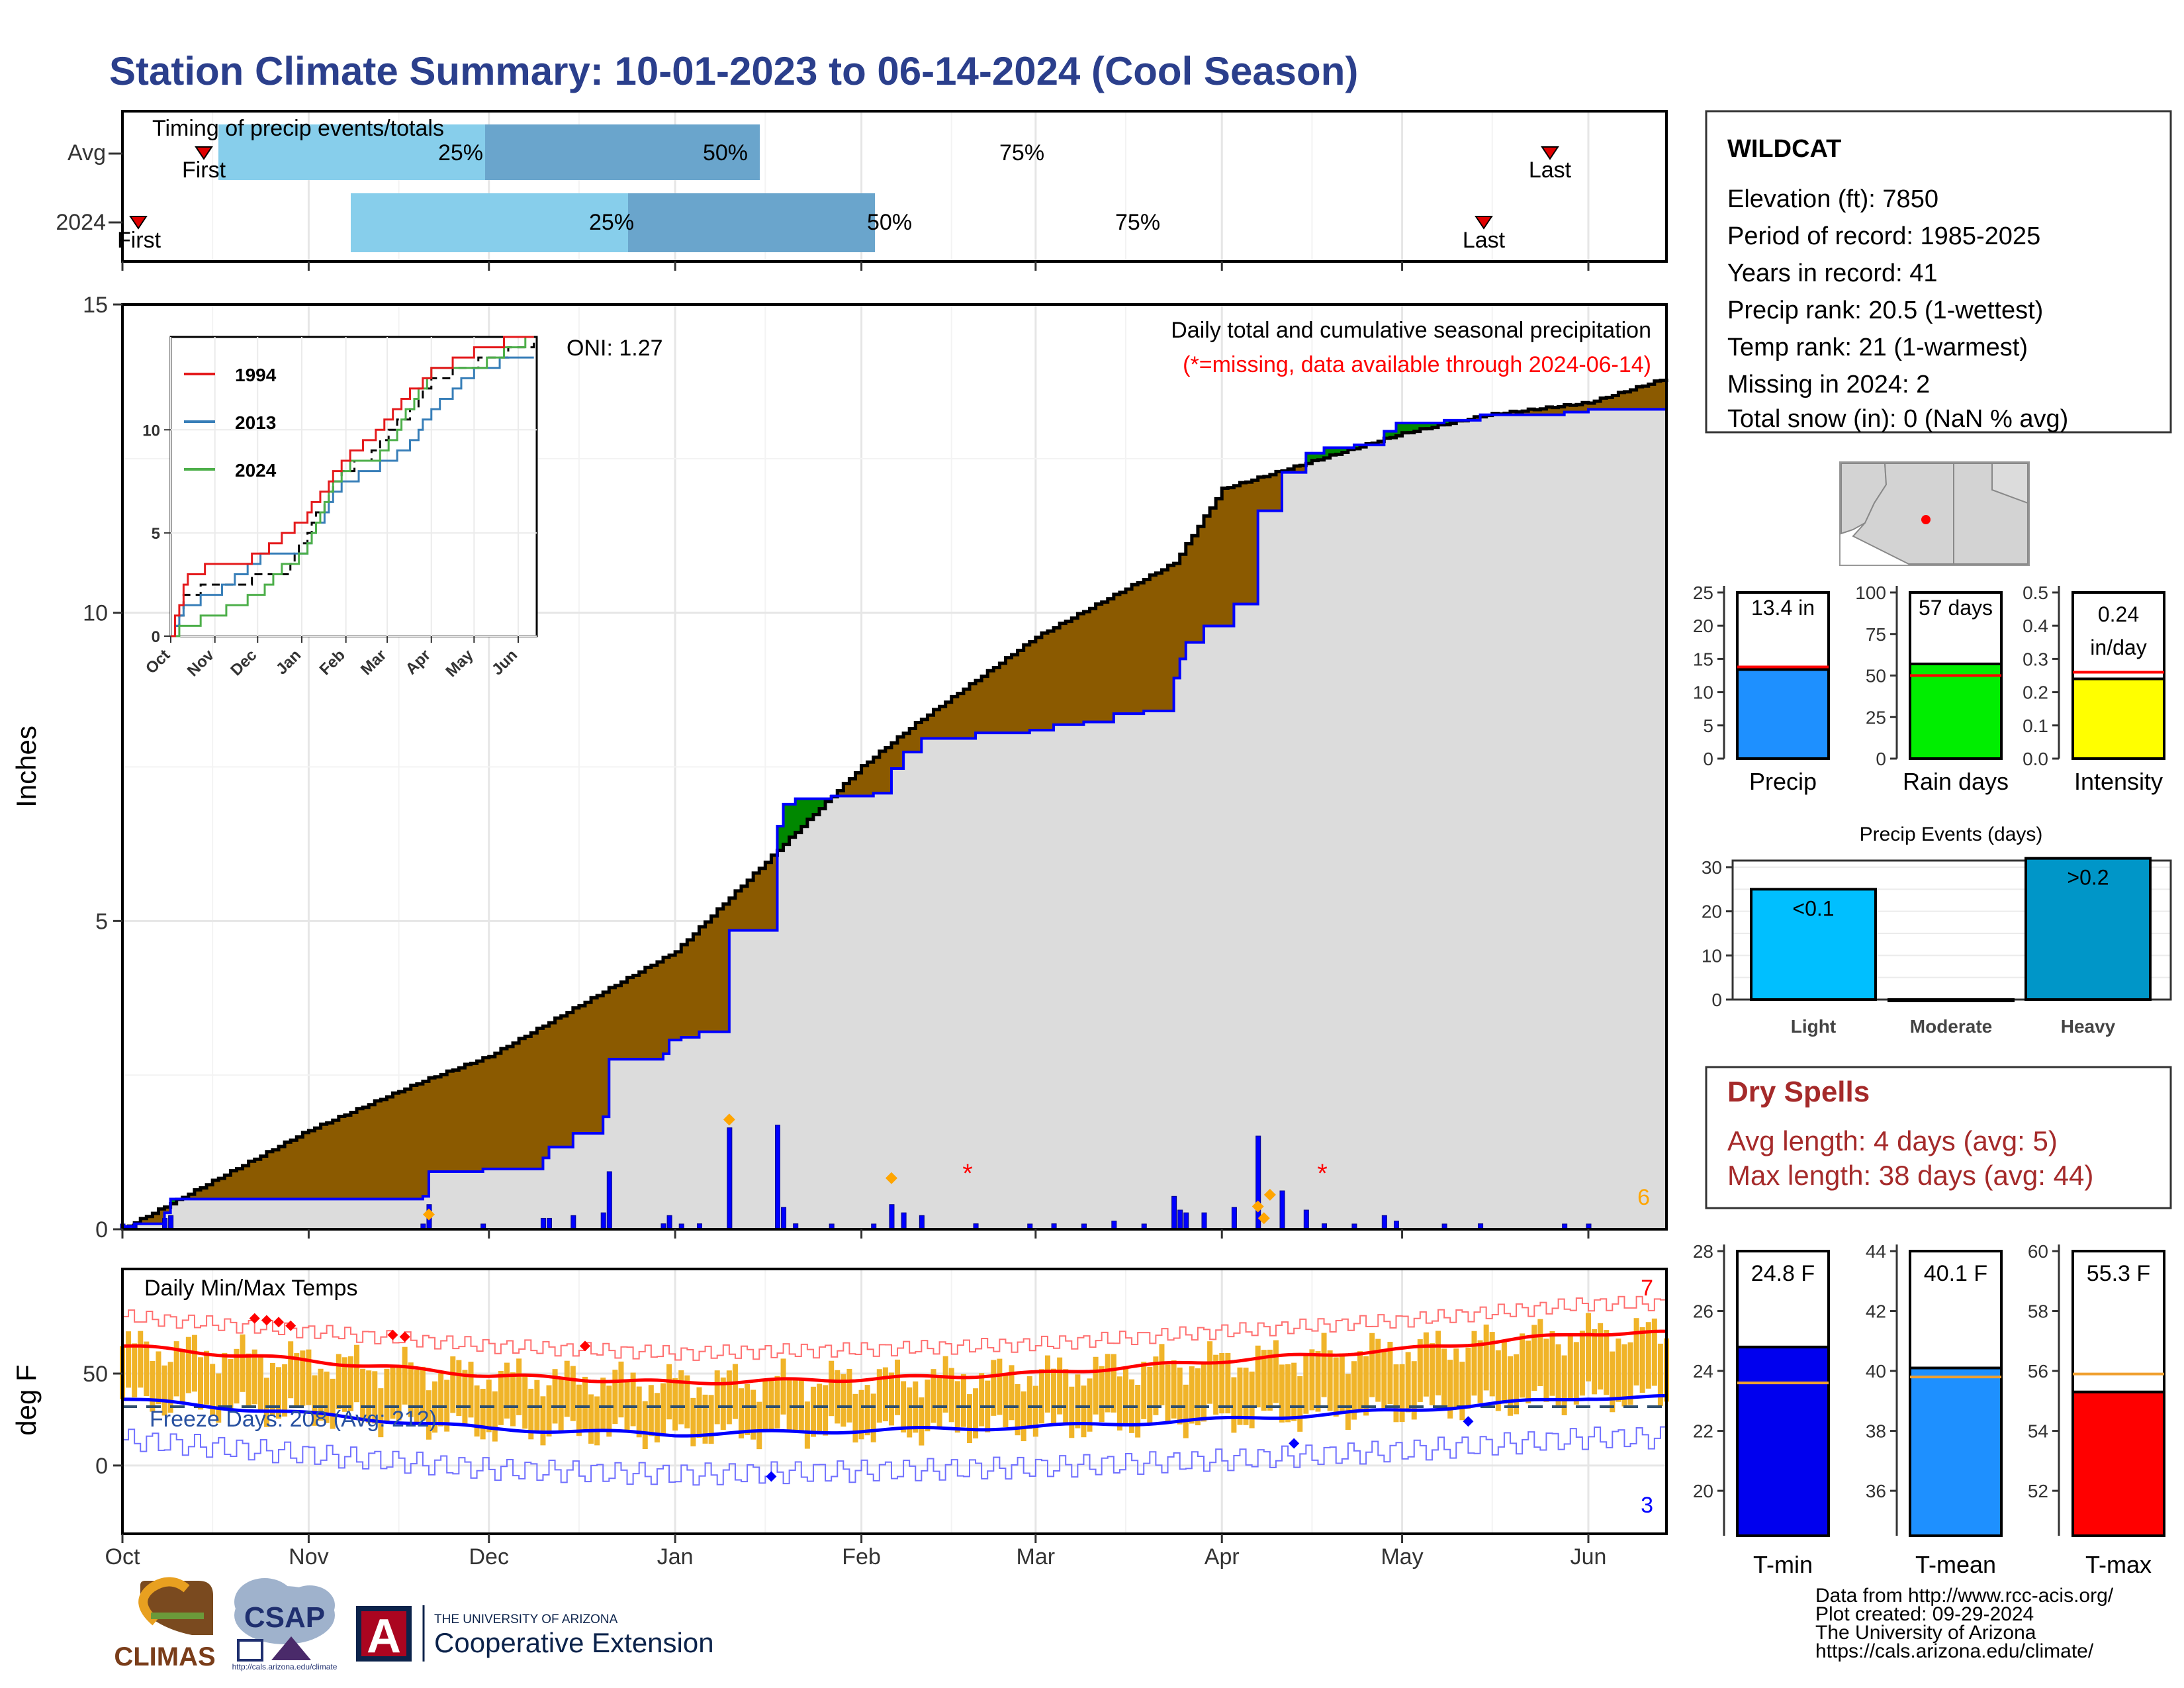  What do you see at coordinates (1956, 628) in the screenshot?
I see `rain-days-summary-box` at bounding box center [1956, 628].